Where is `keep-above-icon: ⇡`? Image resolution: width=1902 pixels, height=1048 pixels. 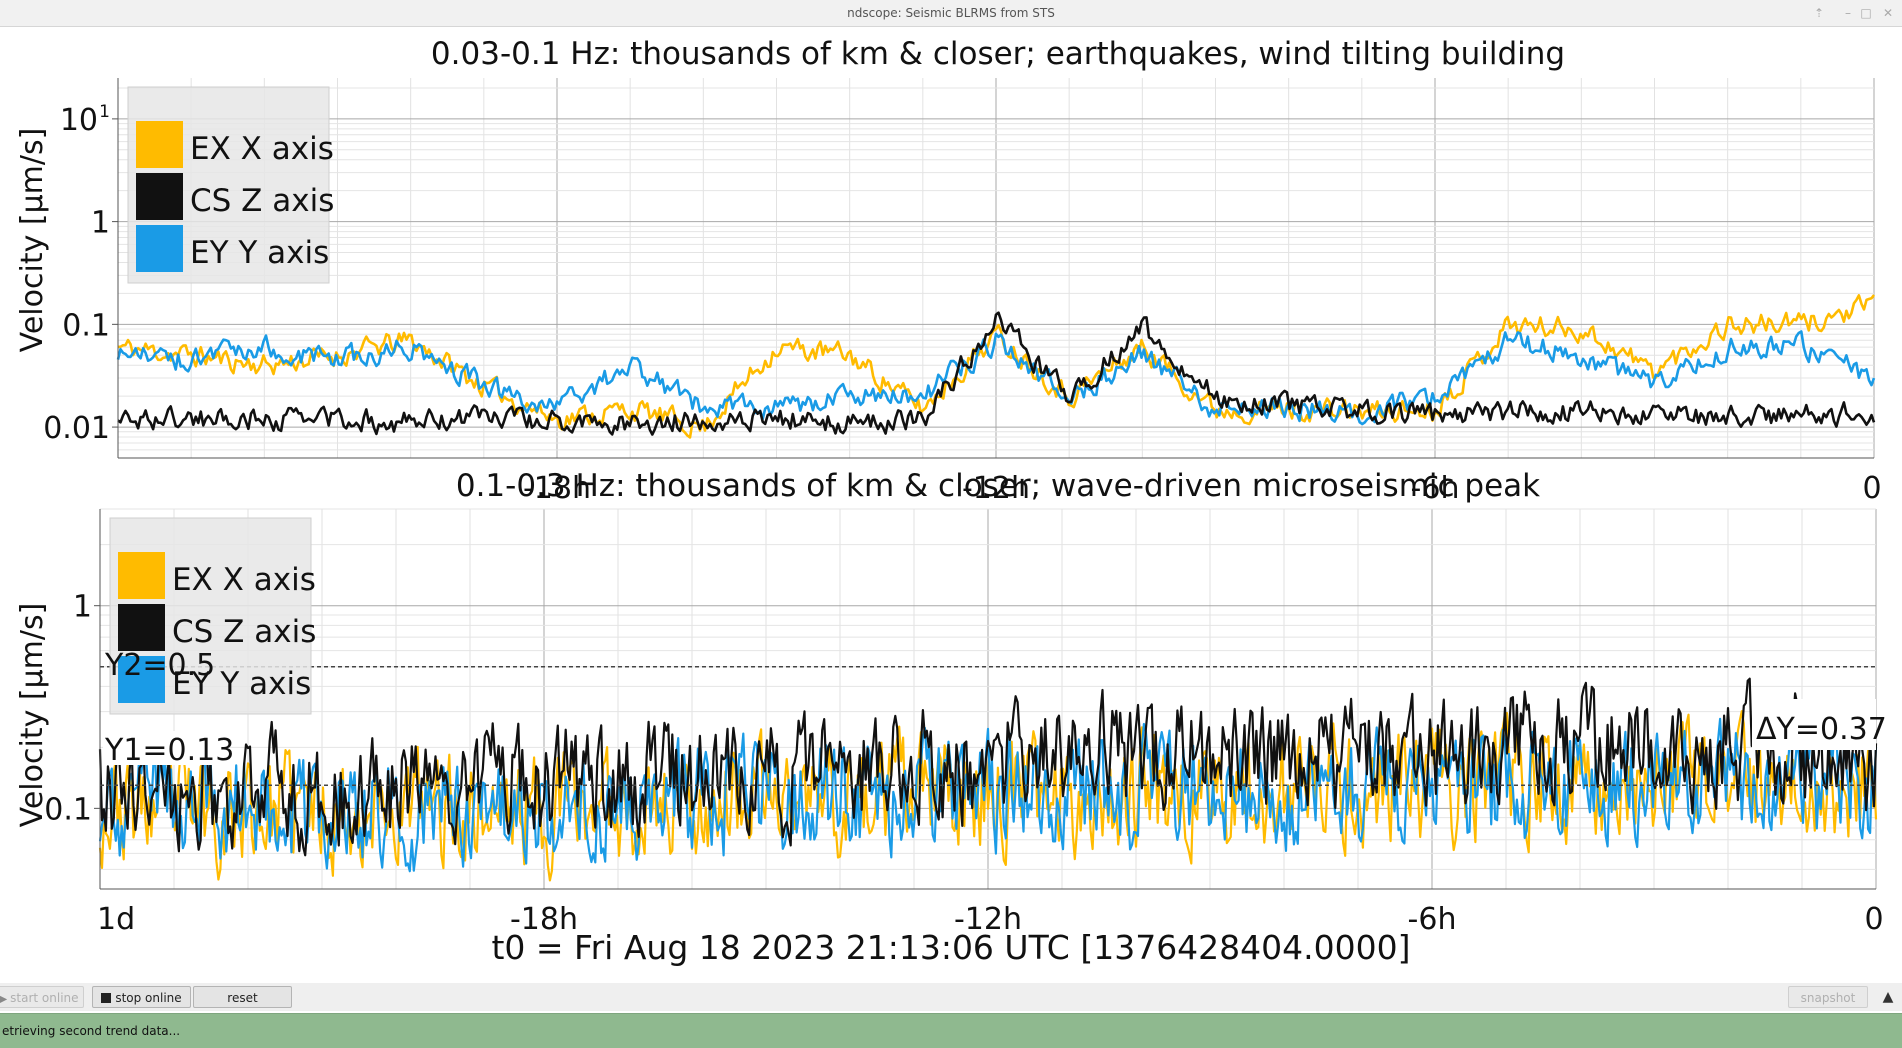
keep-above-icon: ⇡ is located at coordinates (1819, 13).